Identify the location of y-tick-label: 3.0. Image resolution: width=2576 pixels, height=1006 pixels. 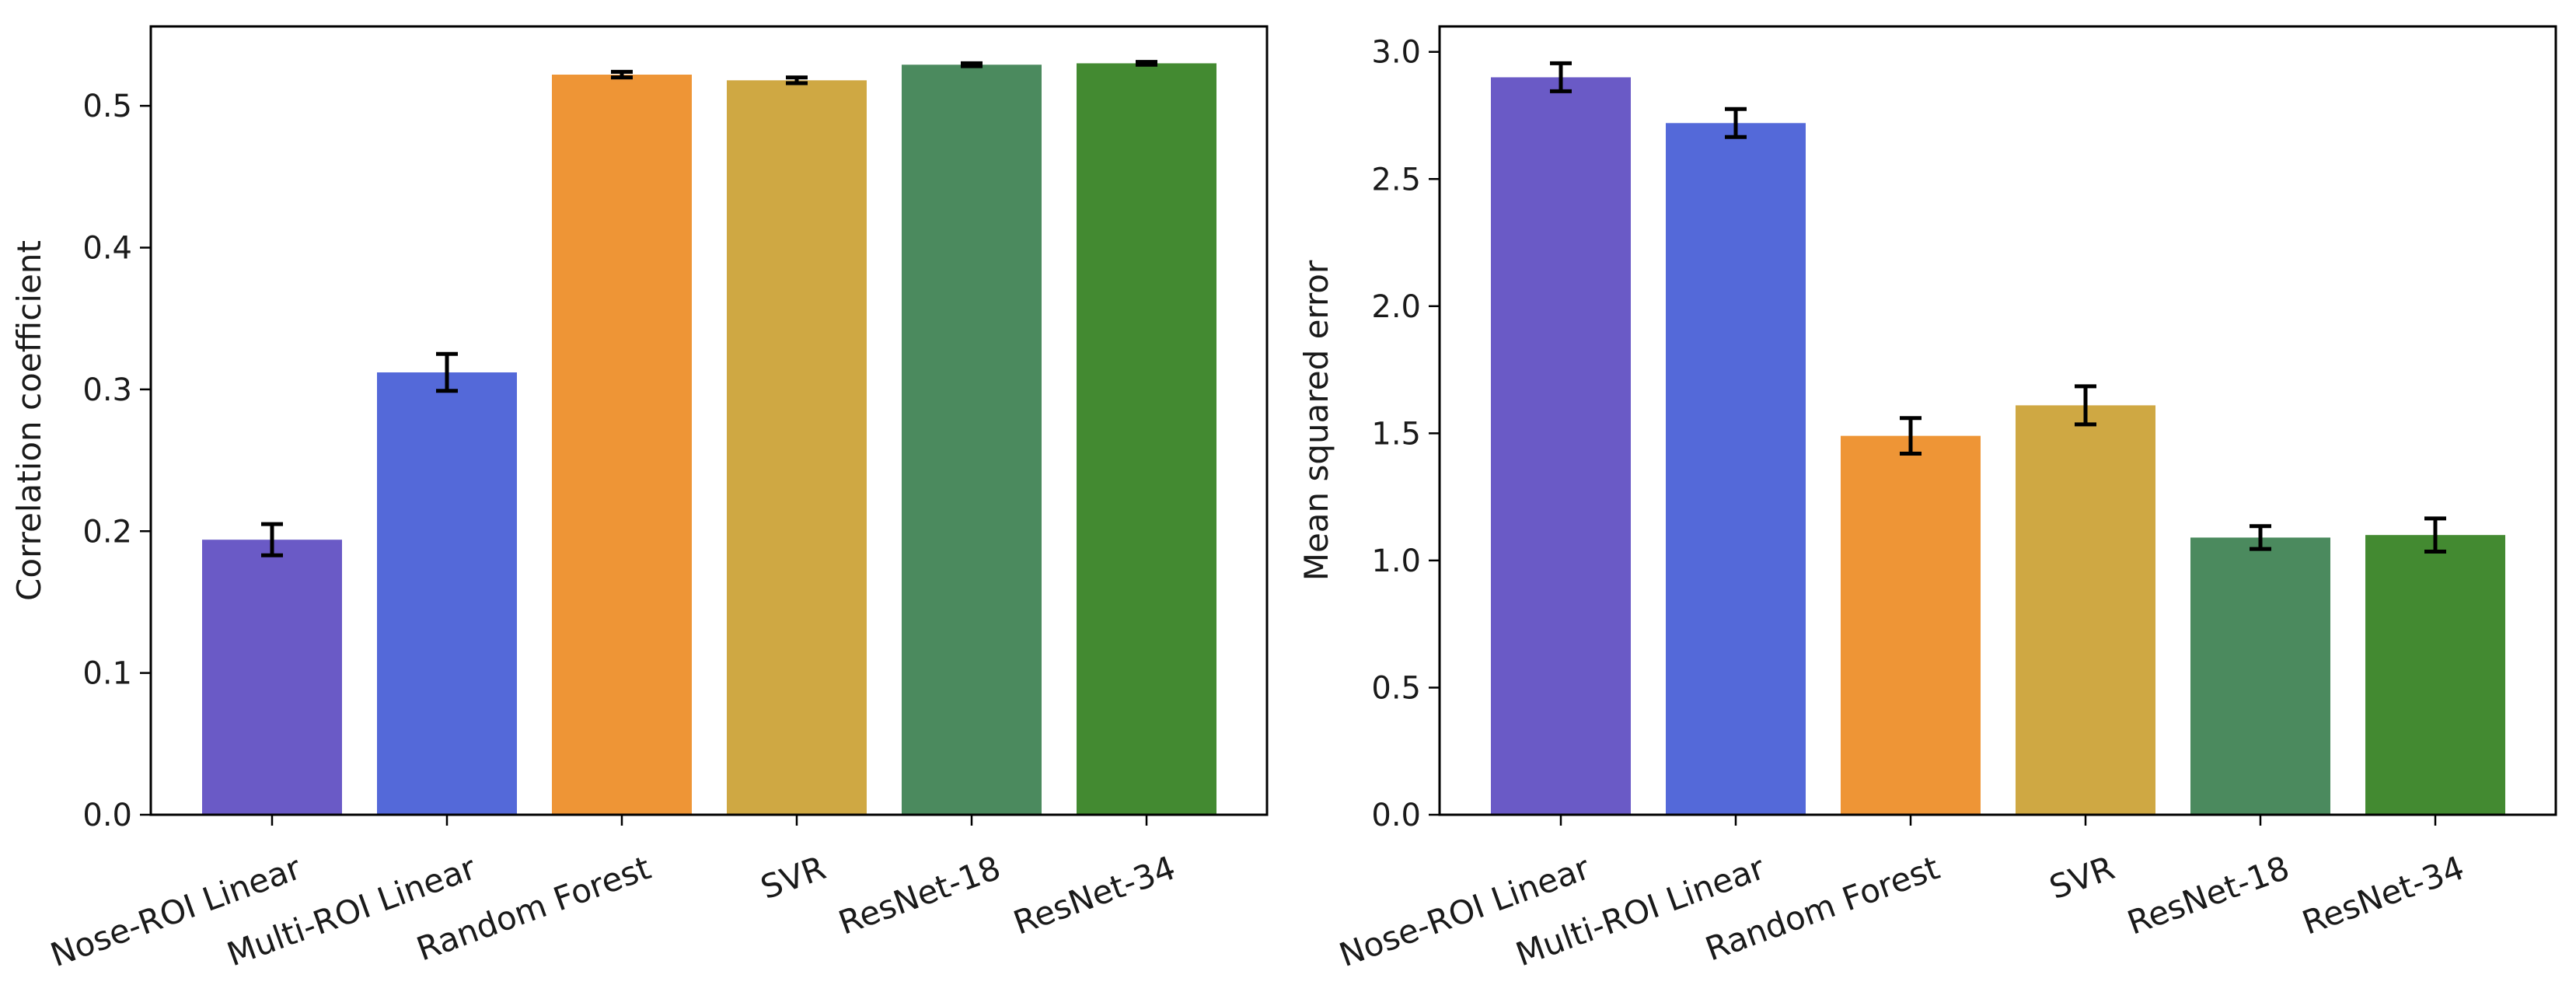
(1396, 53).